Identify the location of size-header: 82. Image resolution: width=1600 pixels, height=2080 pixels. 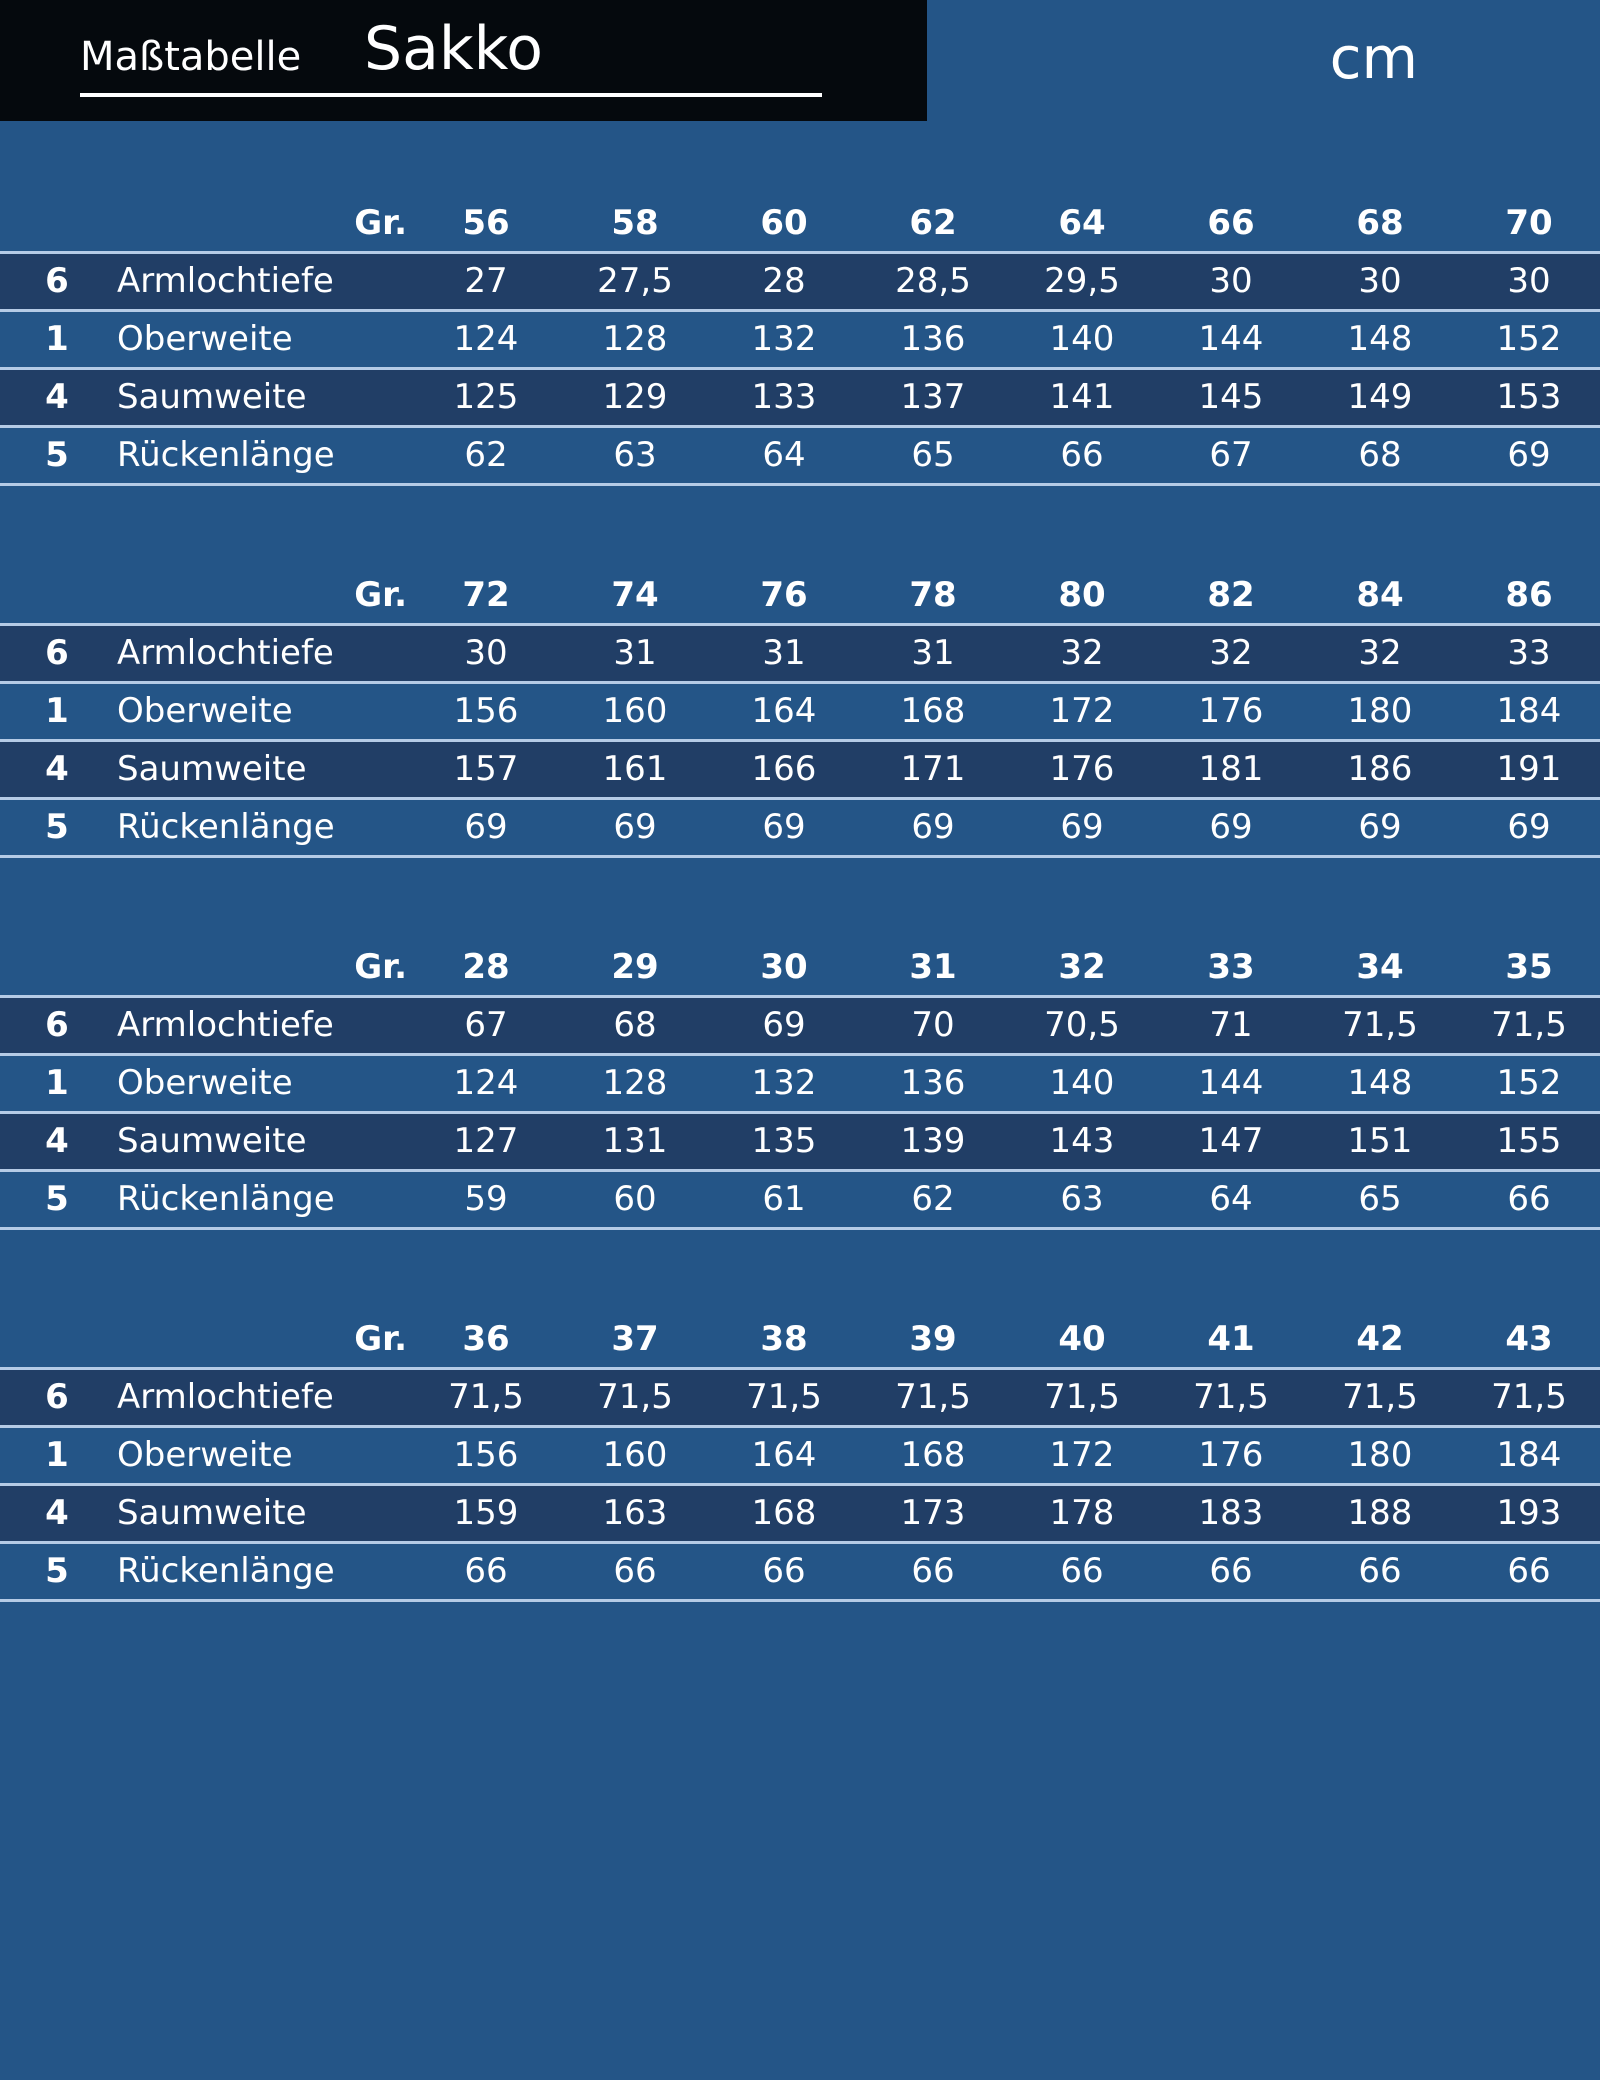
(1231, 595).